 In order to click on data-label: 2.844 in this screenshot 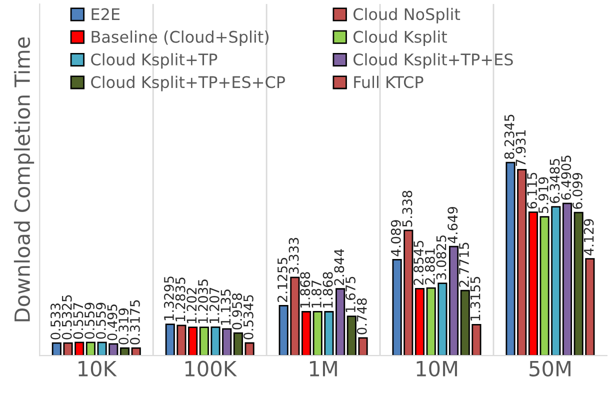, I will do `click(339, 267)`.